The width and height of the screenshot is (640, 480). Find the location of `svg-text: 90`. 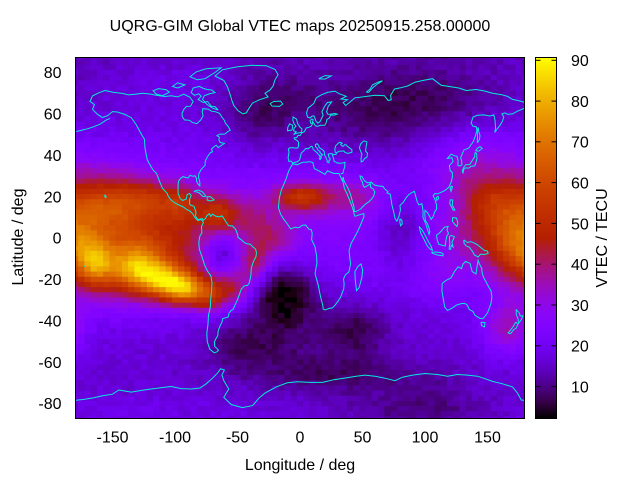

svg-text: 90 is located at coordinates (580, 61).